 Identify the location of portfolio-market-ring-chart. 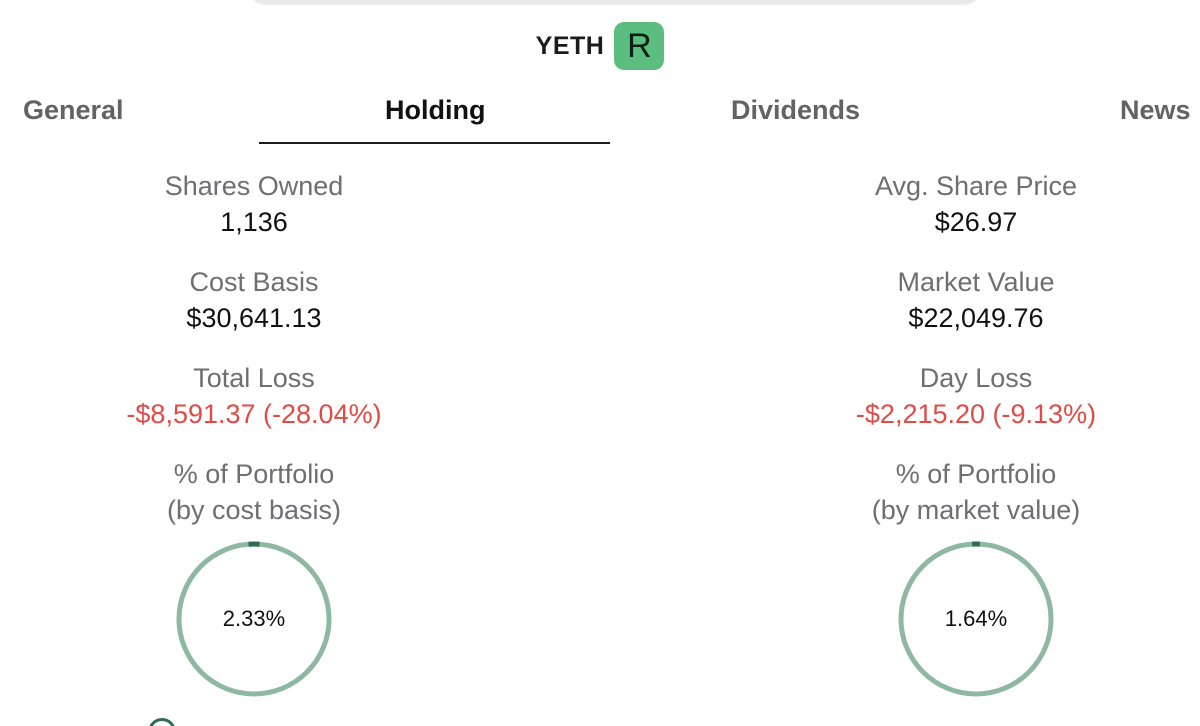
(976, 619).